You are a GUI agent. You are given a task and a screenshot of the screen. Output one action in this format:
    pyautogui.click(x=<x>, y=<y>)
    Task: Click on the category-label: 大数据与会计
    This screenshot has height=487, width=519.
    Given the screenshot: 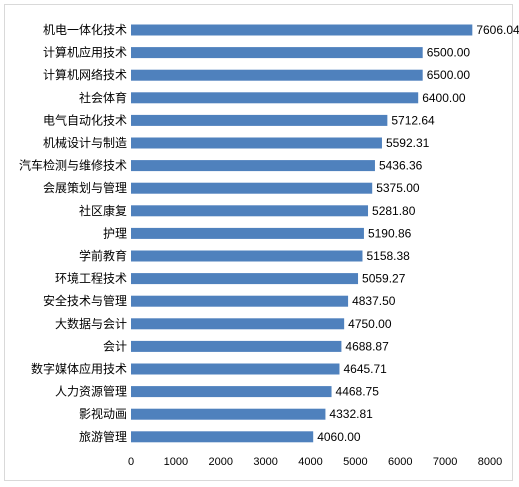 What is the action you would take?
    pyautogui.click(x=91, y=323)
    